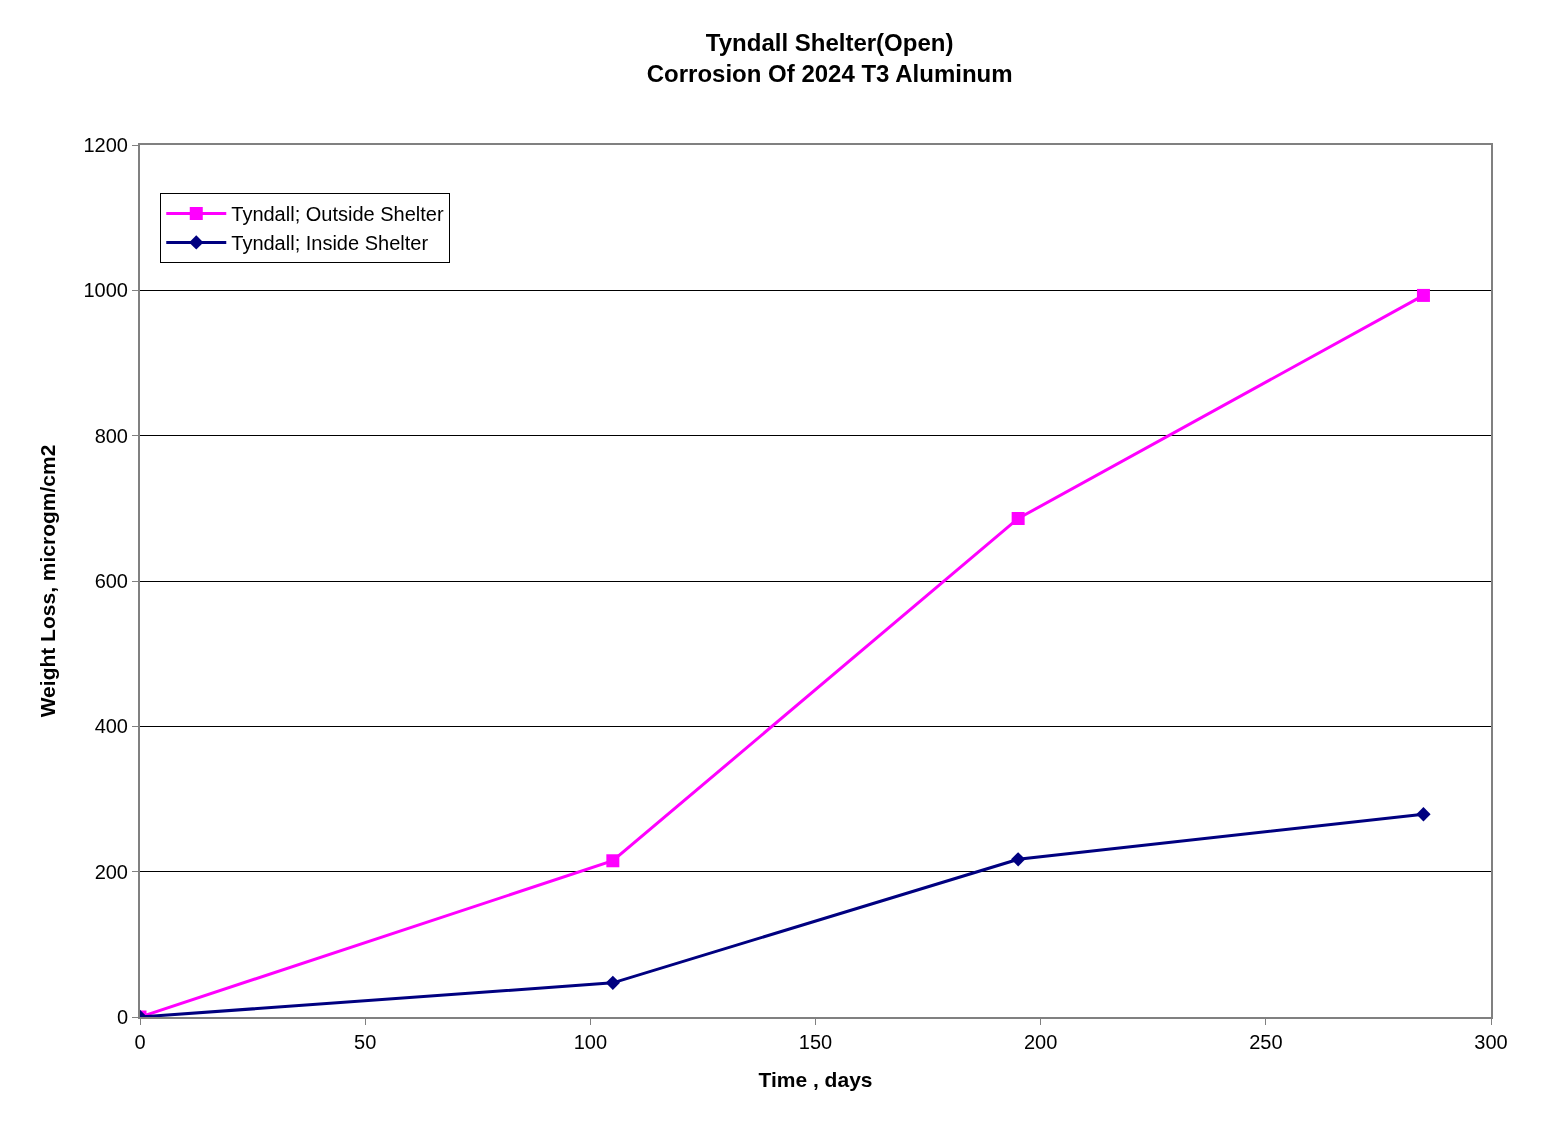  Describe the element at coordinates (337, 214) in the screenshot. I see `legend-label: Tyndall; Outside Shelter` at that location.